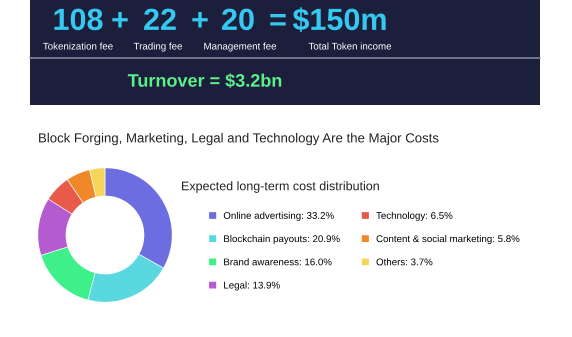 The width and height of the screenshot is (572, 337). Describe the element at coordinates (238, 19) in the screenshot. I see `text: 20` at that location.